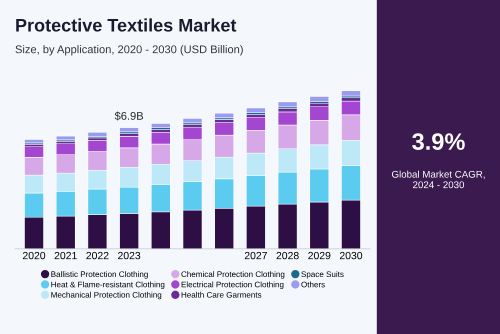 Image resolution: width=500 pixels, height=334 pixels. Describe the element at coordinates (129, 116) in the screenshot. I see `annotation: $6.9B` at that location.